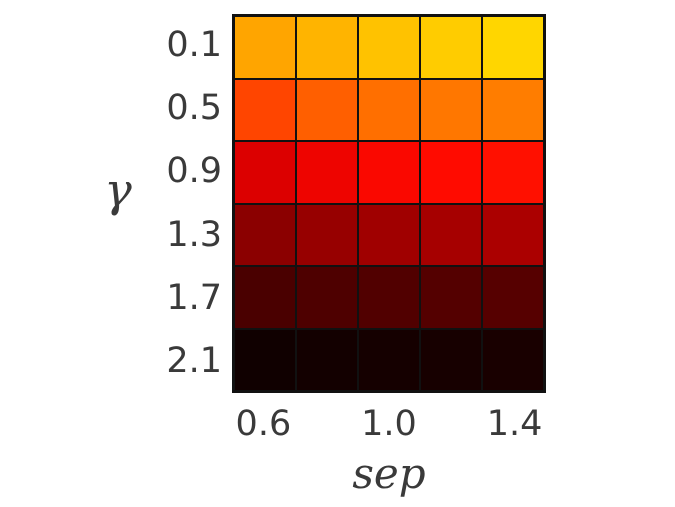 This screenshot has width=675, height=507. Describe the element at coordinates (327, 109) in the screenshot. I see `heatmap-cell-r1-c1` at that location.